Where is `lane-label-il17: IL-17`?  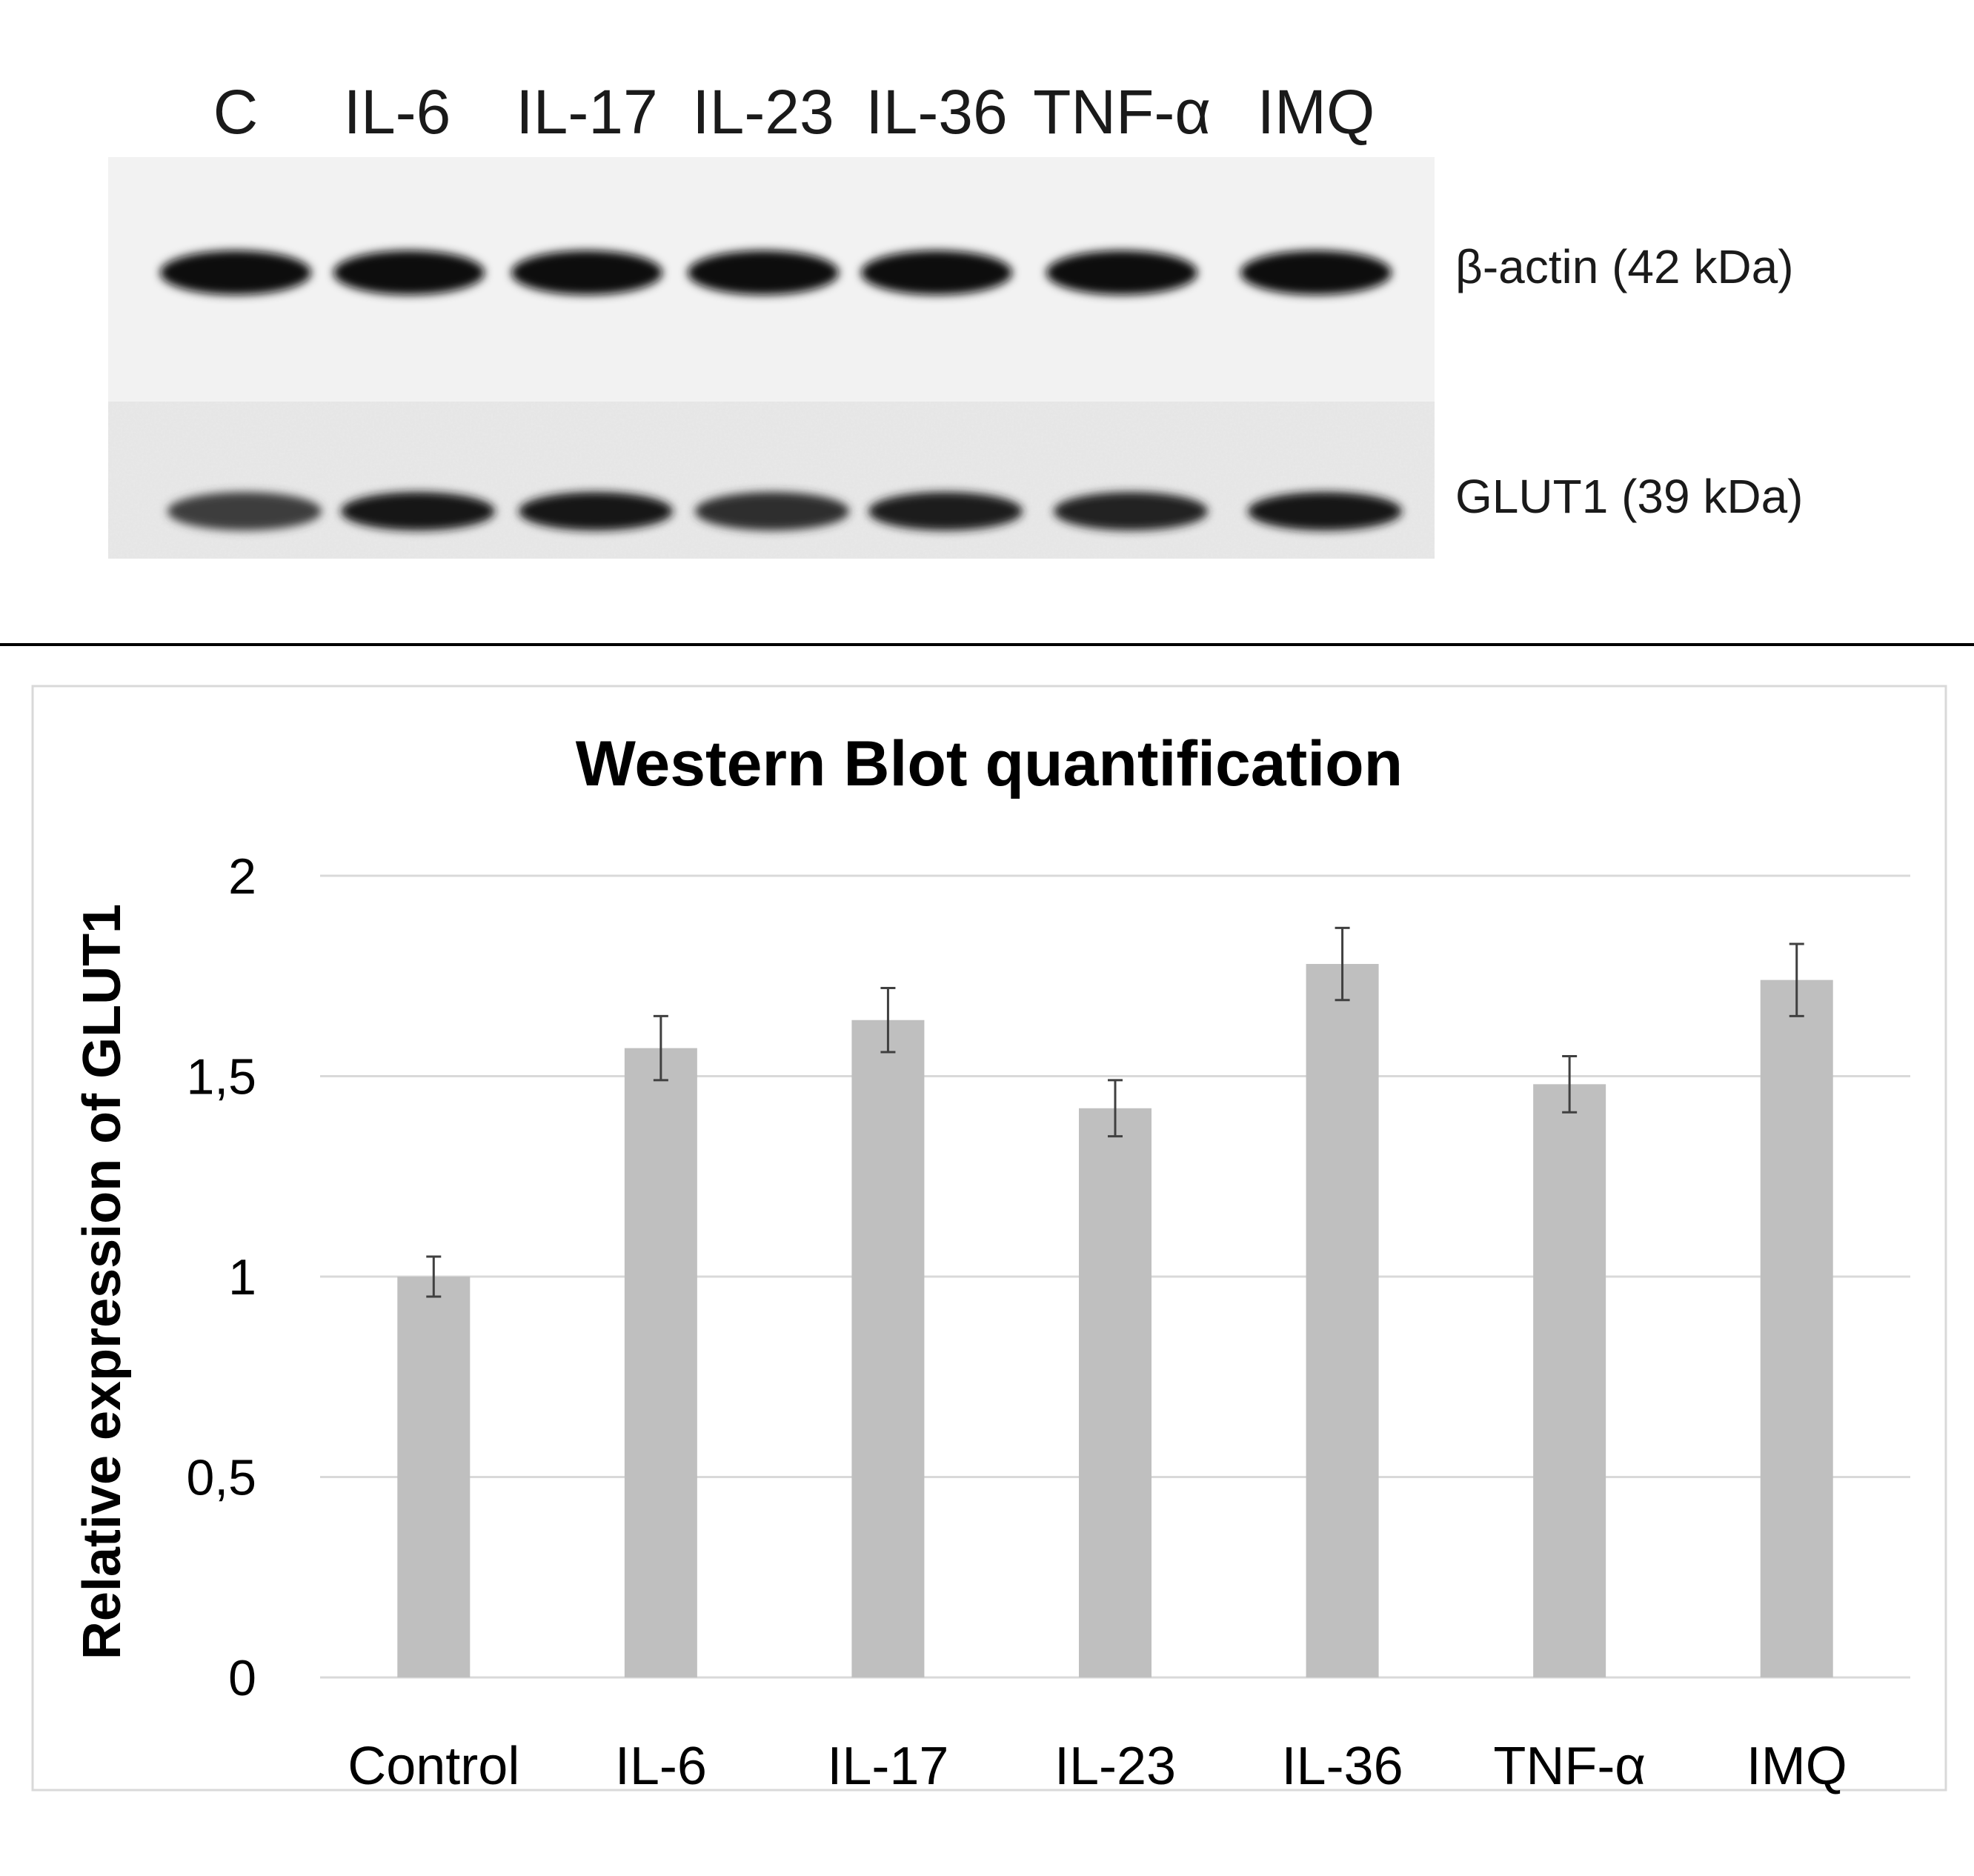 lane-label-il17: IL-17 is located at coordinates (586, 112).